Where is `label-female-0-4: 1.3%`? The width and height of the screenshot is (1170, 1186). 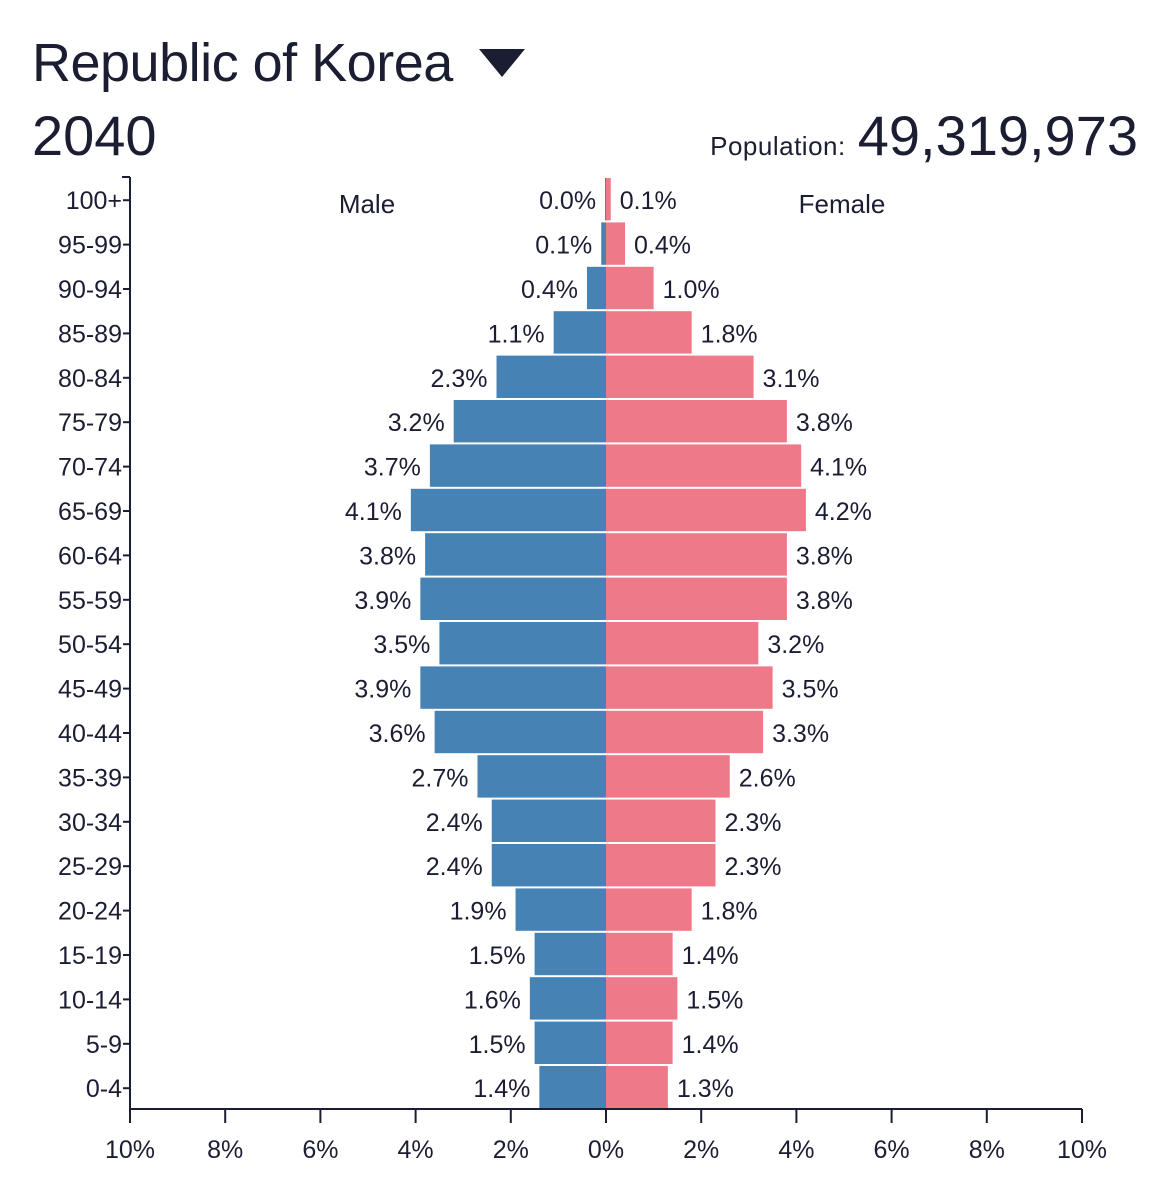
label-female-0-4: 1.3% is located at coordinates (705, 1089).